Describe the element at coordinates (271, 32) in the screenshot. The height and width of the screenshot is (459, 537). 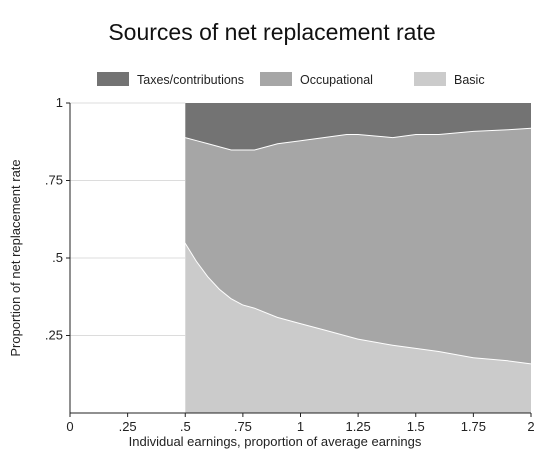
I see `chart-title: Sources of net replacement rate` at that location.